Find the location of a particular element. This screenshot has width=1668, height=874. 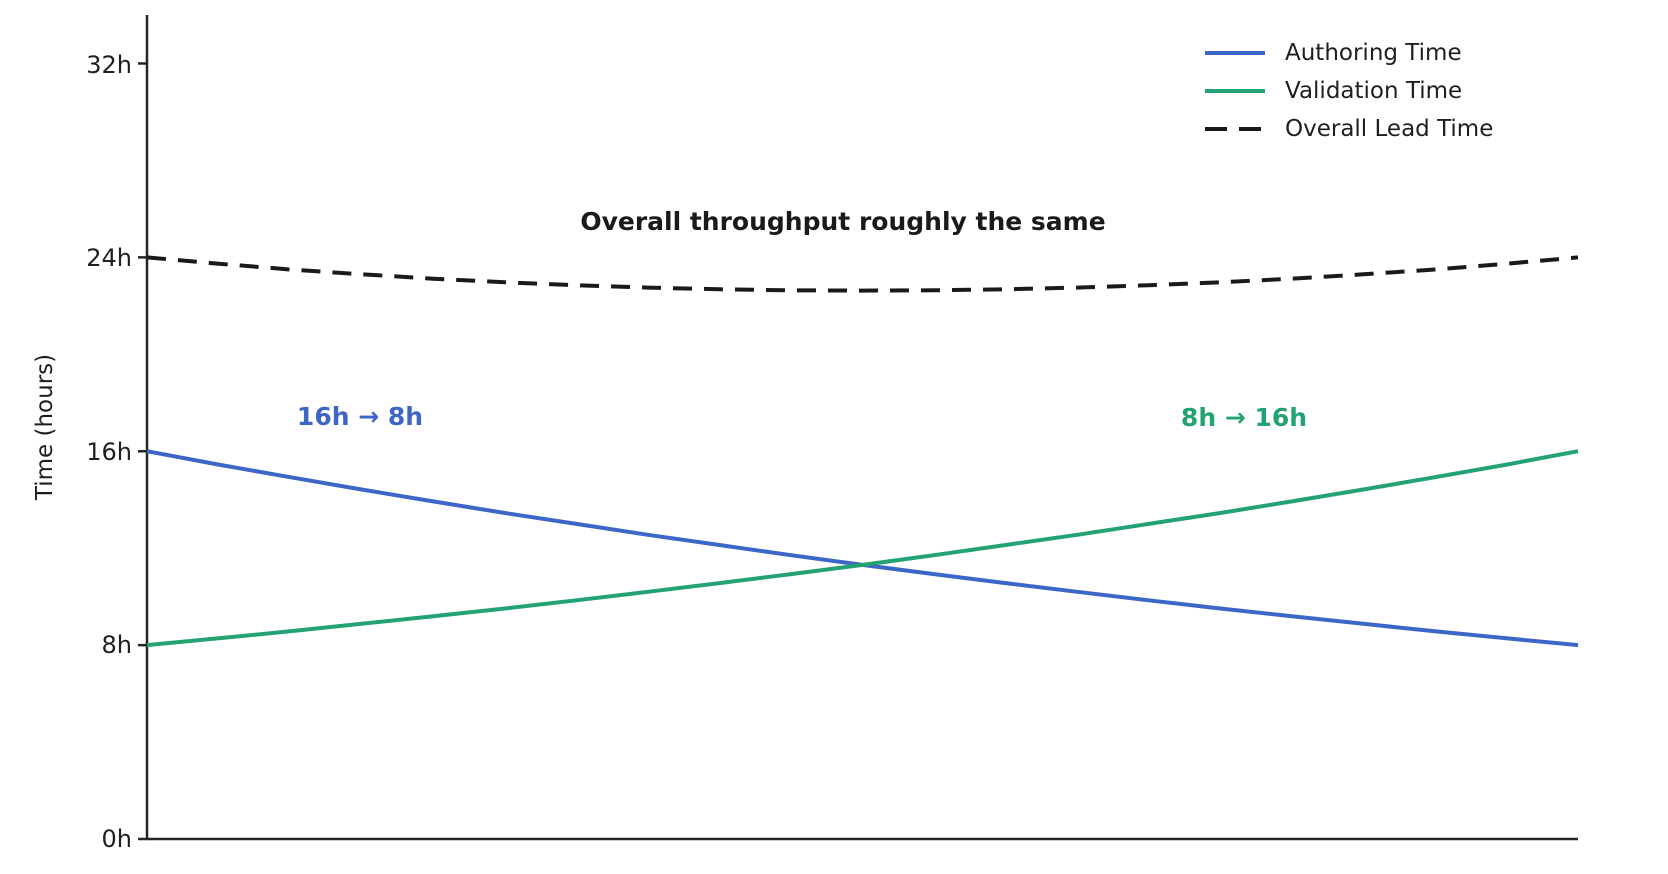

y-tick-label-16h: 16h is located at coordinates (109, 452).